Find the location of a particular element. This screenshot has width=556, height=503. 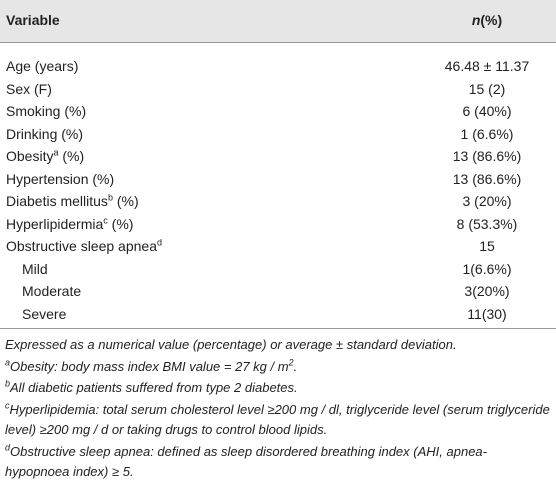

row-value: 15 is located at coordinates (487, 246).